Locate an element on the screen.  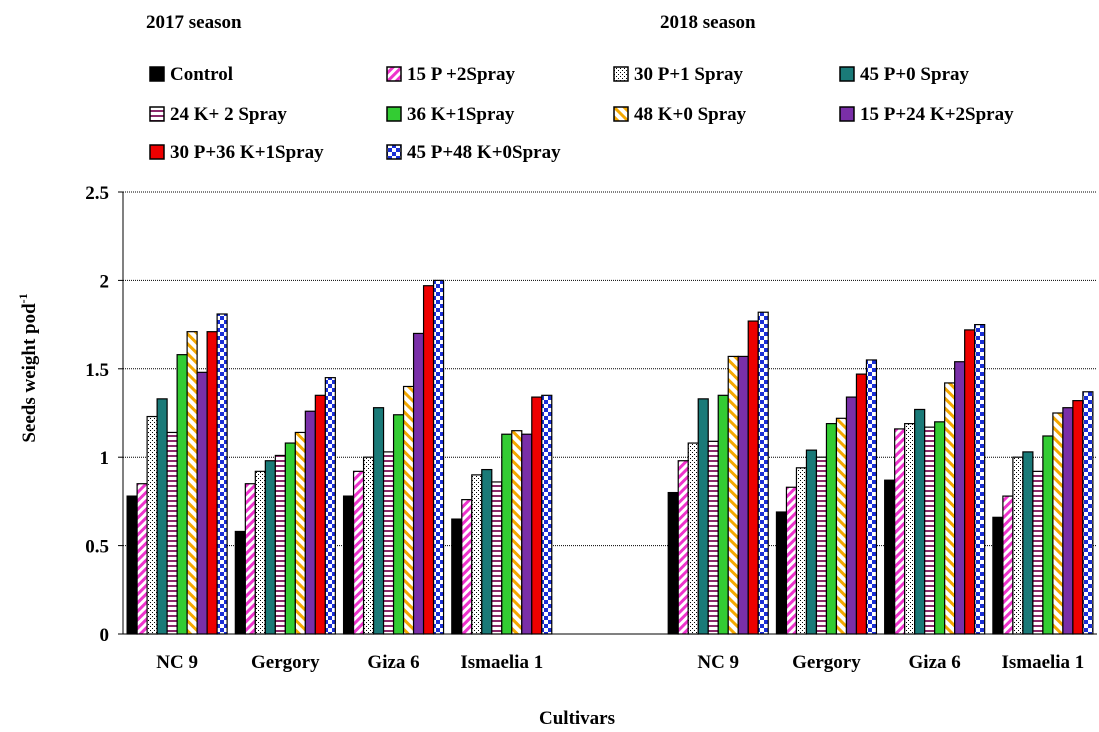
y-tick-label: 0 is located at coordinates (105, 635).